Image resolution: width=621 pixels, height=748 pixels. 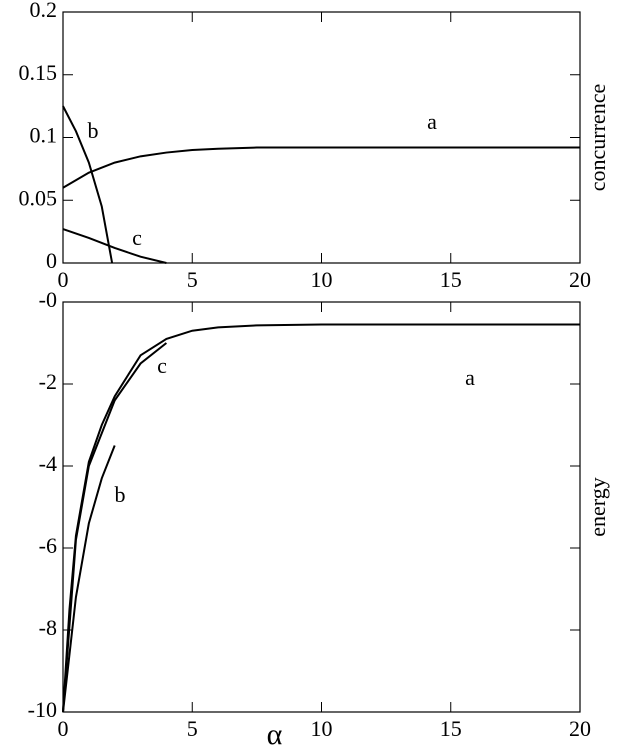 What do you see at coordinates (597, 137) in the screenshot?
I see `y-axis-label: concurrence` at bounding box center [597, 137].